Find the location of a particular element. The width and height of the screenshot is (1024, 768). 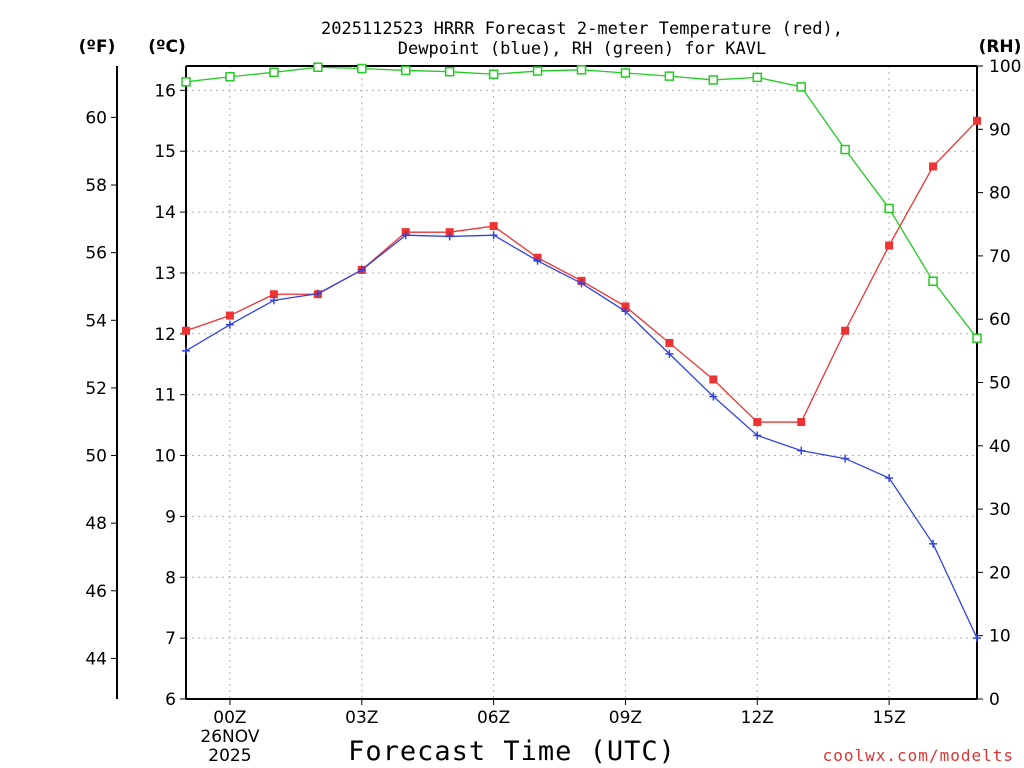

rh-tick-label: 50 is located at coordinates (1000, 384).